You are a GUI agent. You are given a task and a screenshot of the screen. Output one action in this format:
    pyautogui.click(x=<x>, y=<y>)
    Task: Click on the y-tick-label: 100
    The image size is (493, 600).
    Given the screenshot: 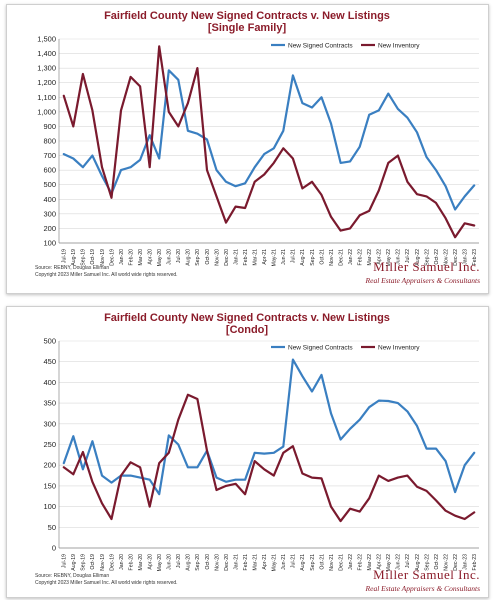 What is the action you would take?
    pyautogui.click(x=49, y=243)
    